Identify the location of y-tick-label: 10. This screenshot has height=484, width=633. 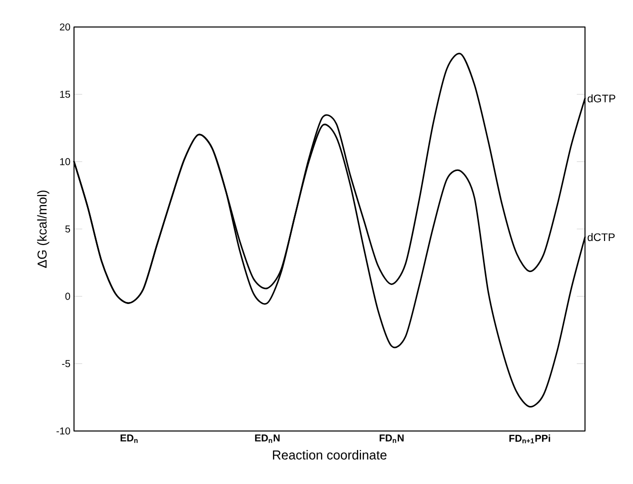
(65, 162).